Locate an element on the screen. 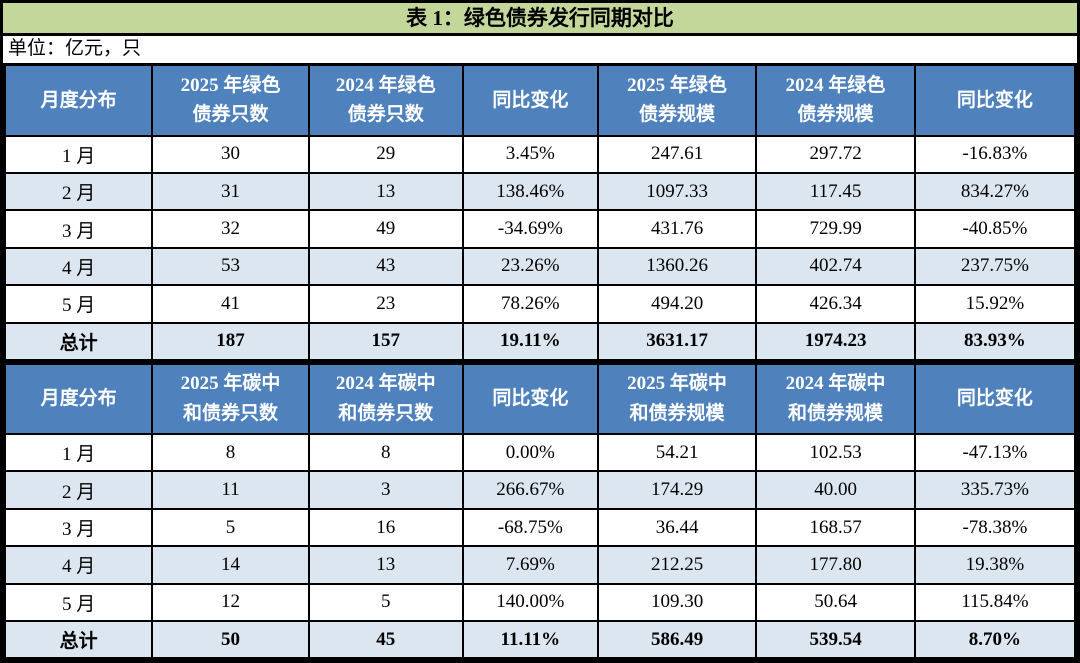 Image resolution: width=1080 pixels, height=663 pixels. table-cell: 426.34 is located at coordinates (835, 304).